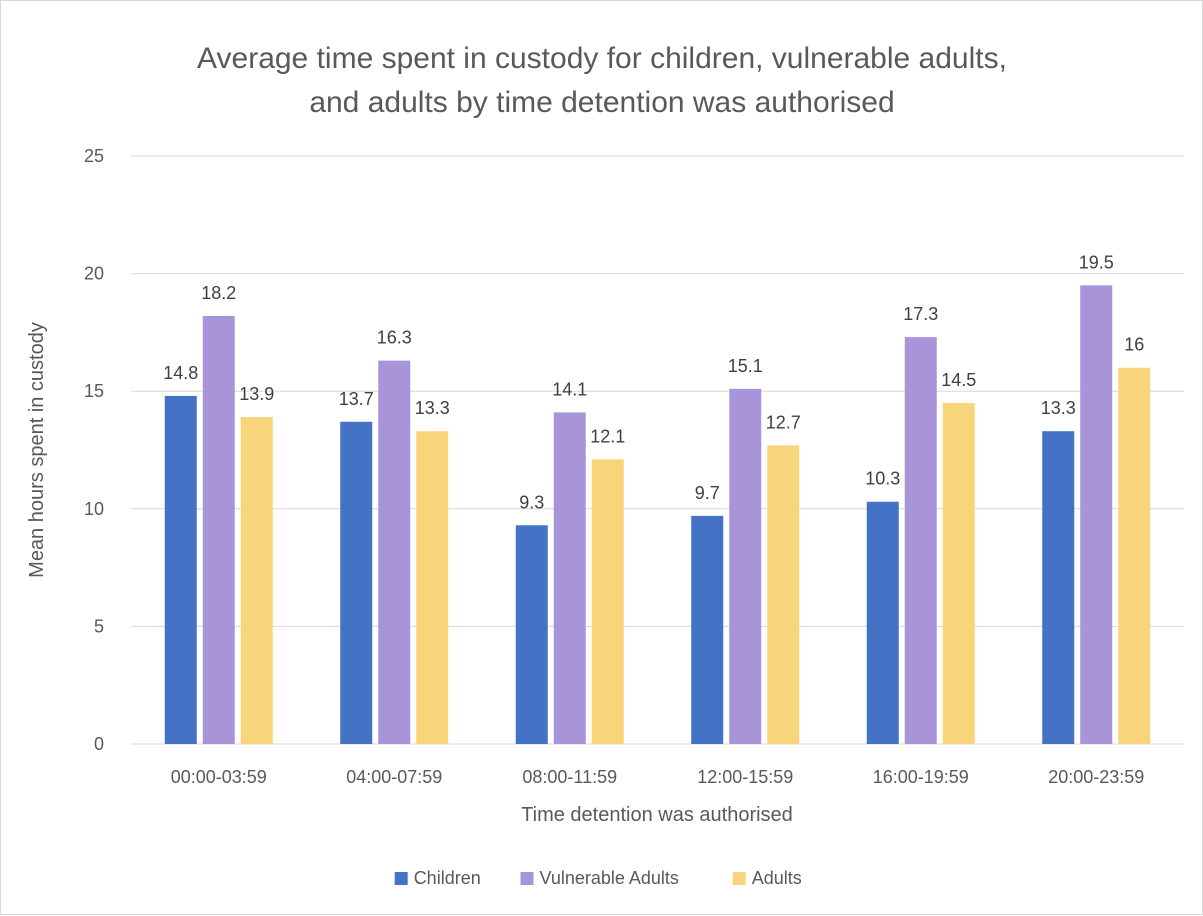 This screenshot has height=916, width=1203. Describe the element at coordinates (37, 450) in the screenshot. I see `y-axis-title: Mean hours spent in custody` at that location.